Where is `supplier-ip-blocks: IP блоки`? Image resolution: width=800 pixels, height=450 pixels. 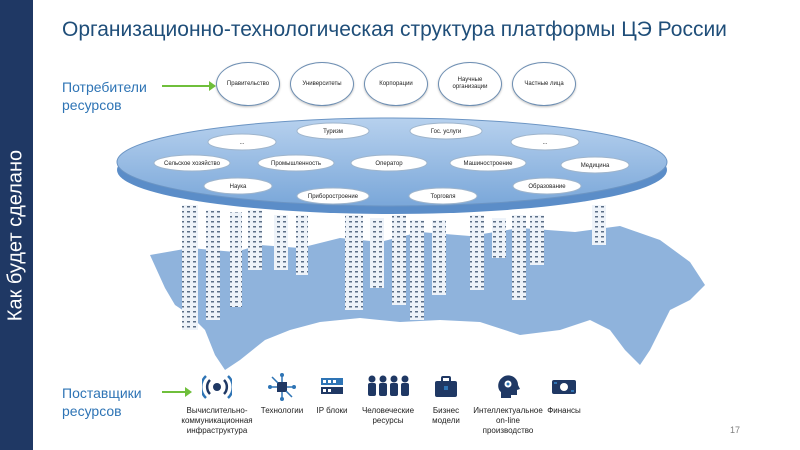 supplier-ip-blocks: IP блоки is located at coordinates (332, 394).